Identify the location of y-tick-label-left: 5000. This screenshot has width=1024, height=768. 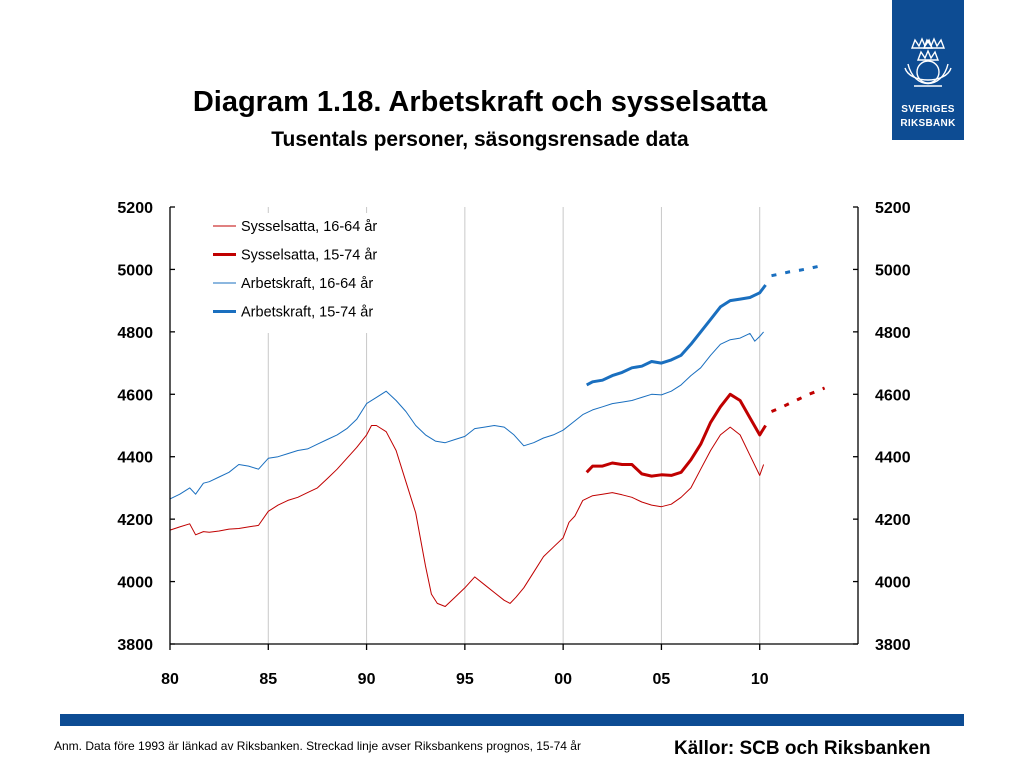
(135, 270).